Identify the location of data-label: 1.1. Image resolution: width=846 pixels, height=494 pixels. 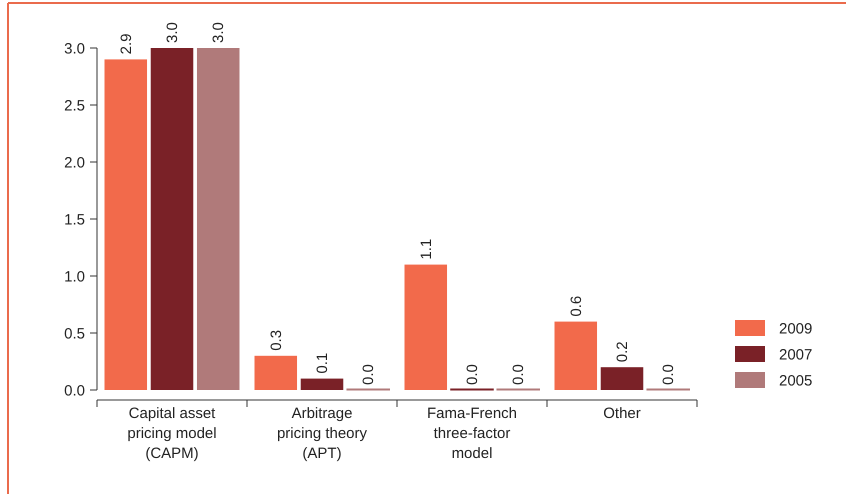
(426, 249).